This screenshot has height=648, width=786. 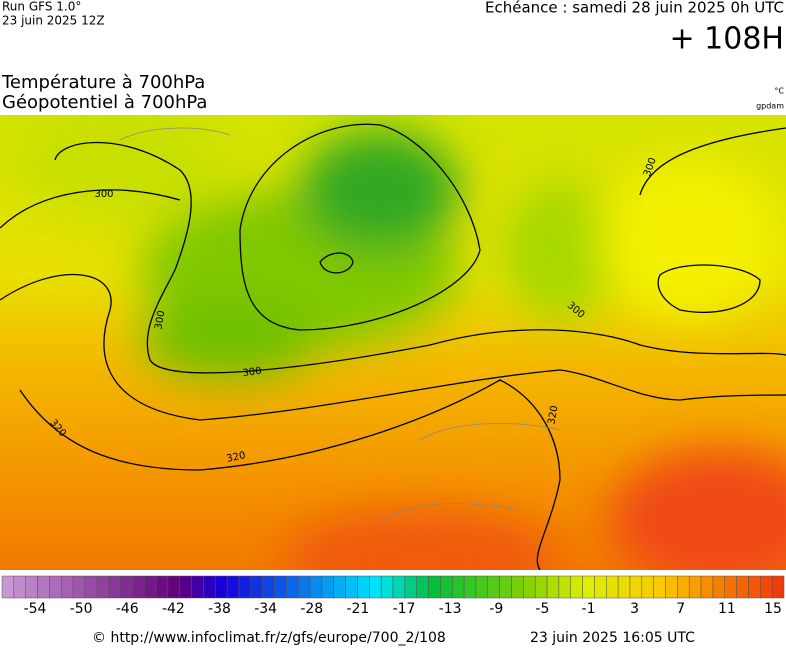 What do you see at coordinates (634, 609) in the screenshot?
I see `colorbar-tick-label: 3` at bounding box center [634, 609].